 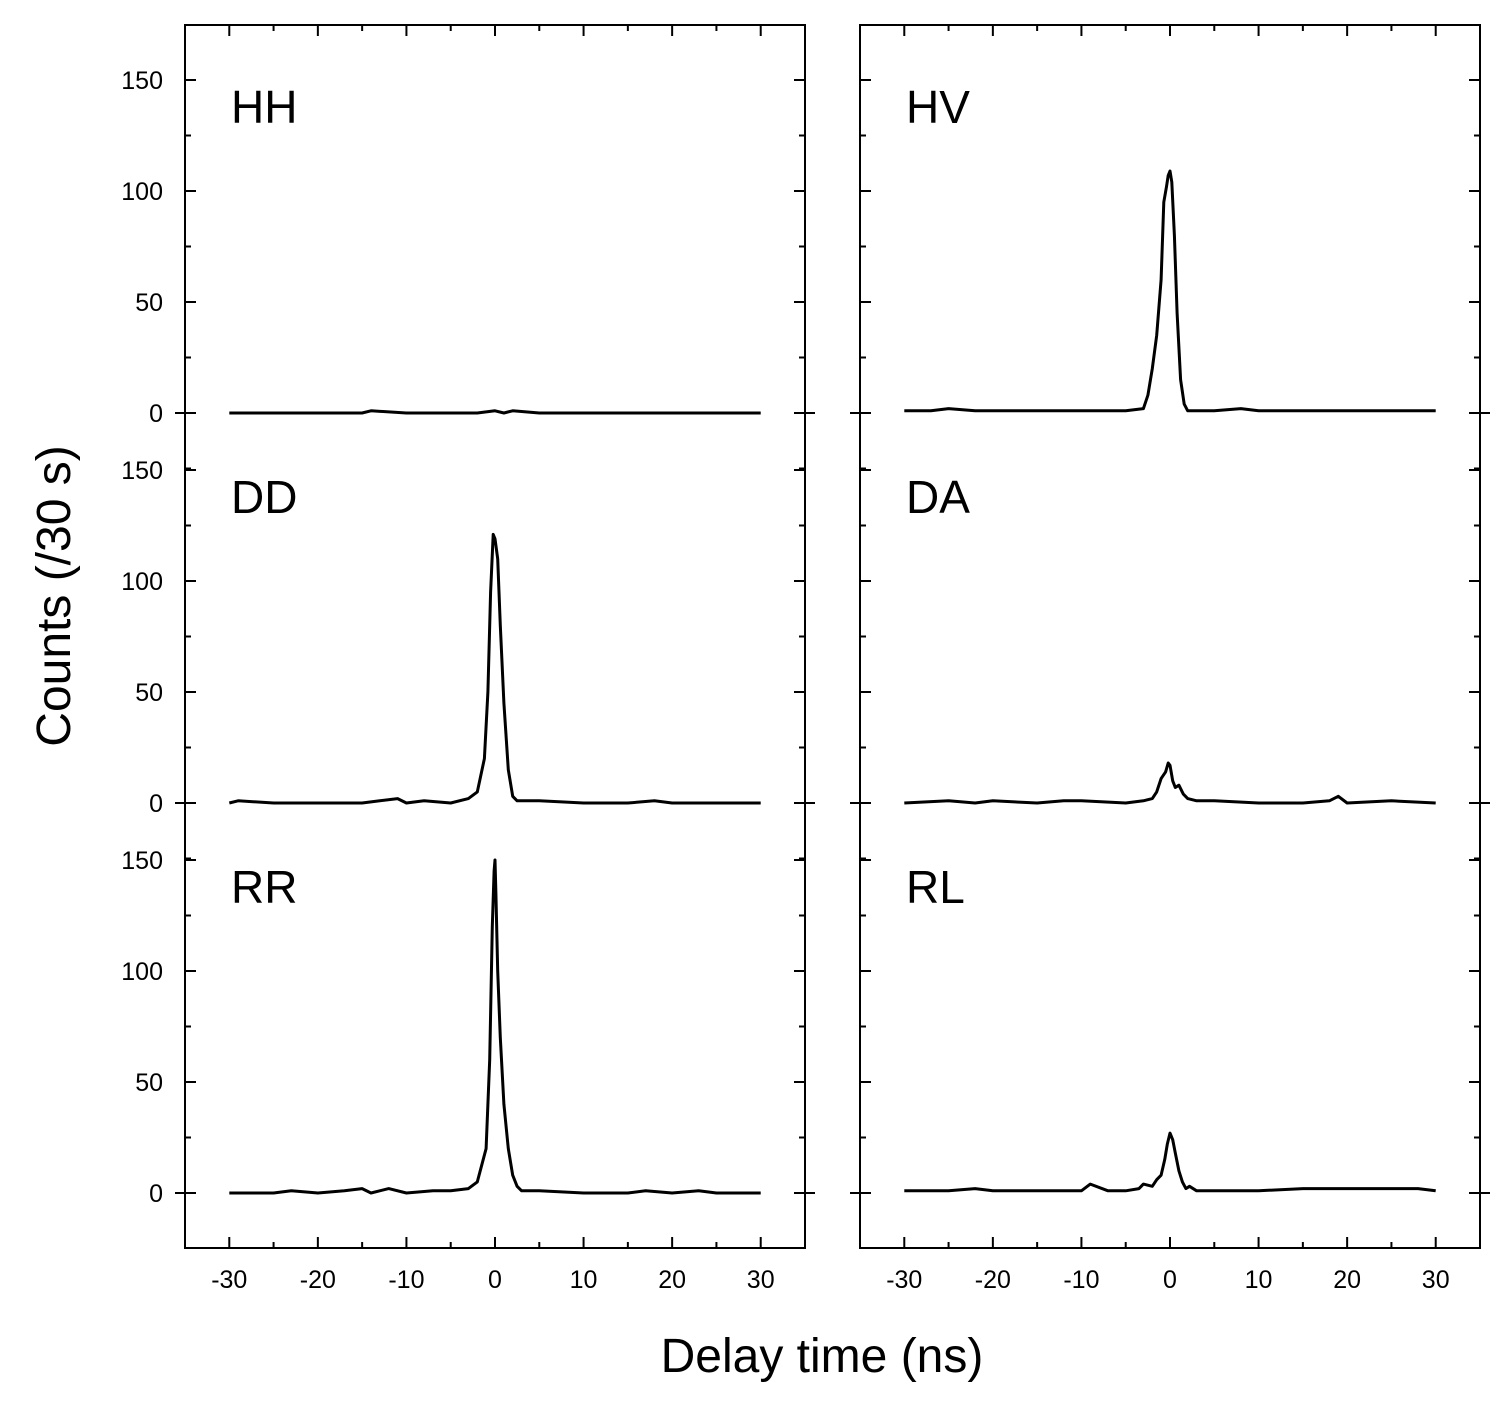 What do you see at coordinates (494, 668) in the screenshot?
I see `trace-dd` at bounding box center [494, 668].